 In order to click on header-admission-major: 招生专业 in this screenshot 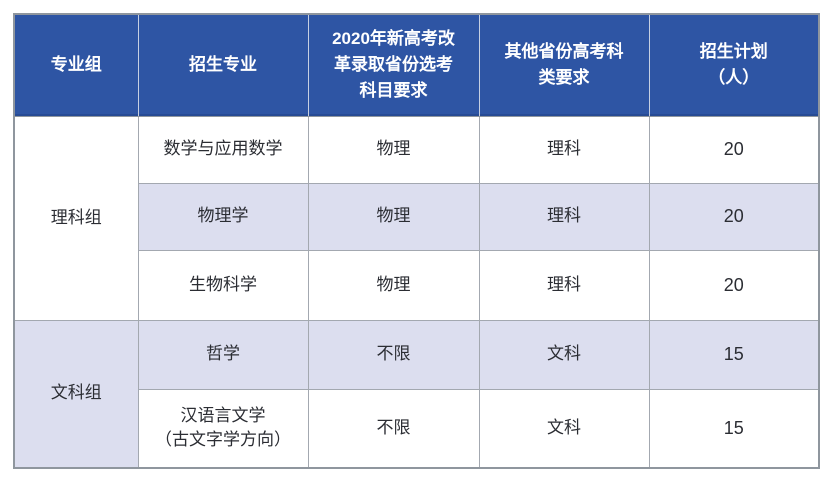, I will do `click(223, 65)`.